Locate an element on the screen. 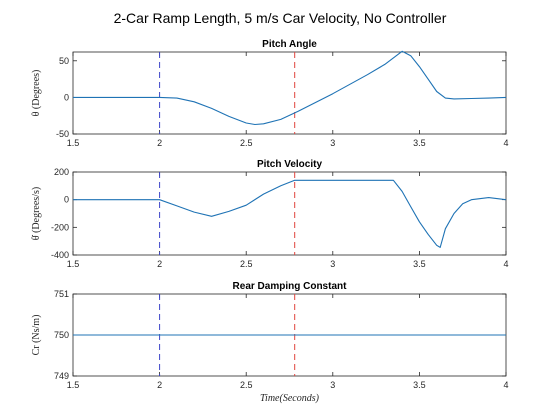 The image size is (560, 420). panel-1-xtick-label: 4 is located at coordinates (505, 143).